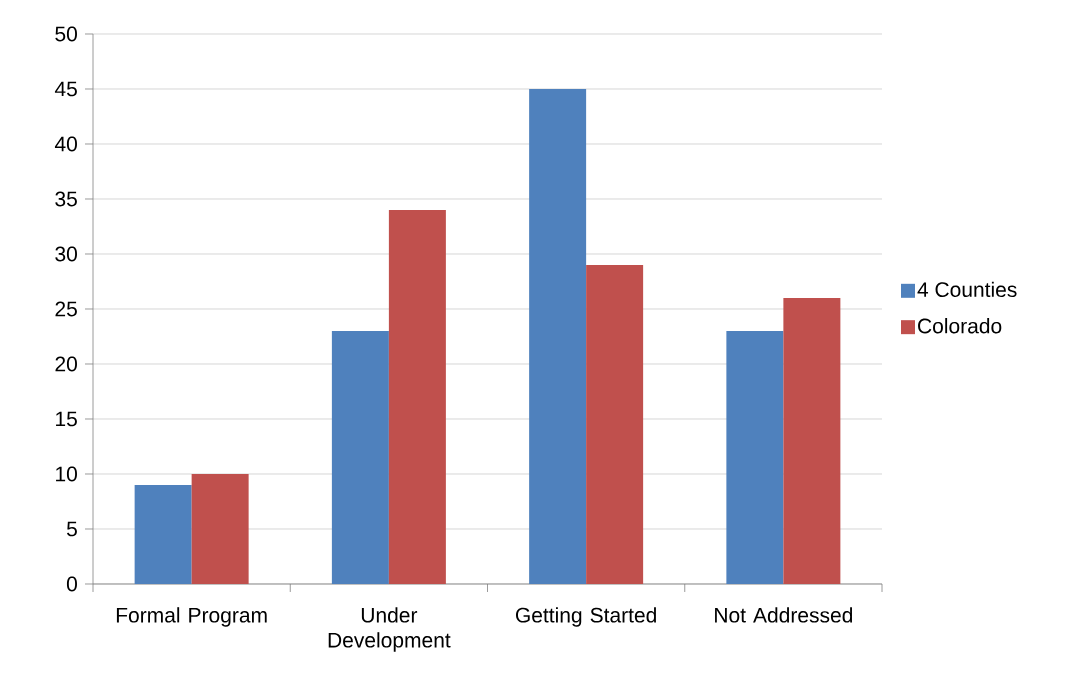 Image resolution: width=1086 pixels, height=698 pixels. Describe the element at coordinates (66, 309) in the screenshot. I see `y-tick-label: 25` at that location.